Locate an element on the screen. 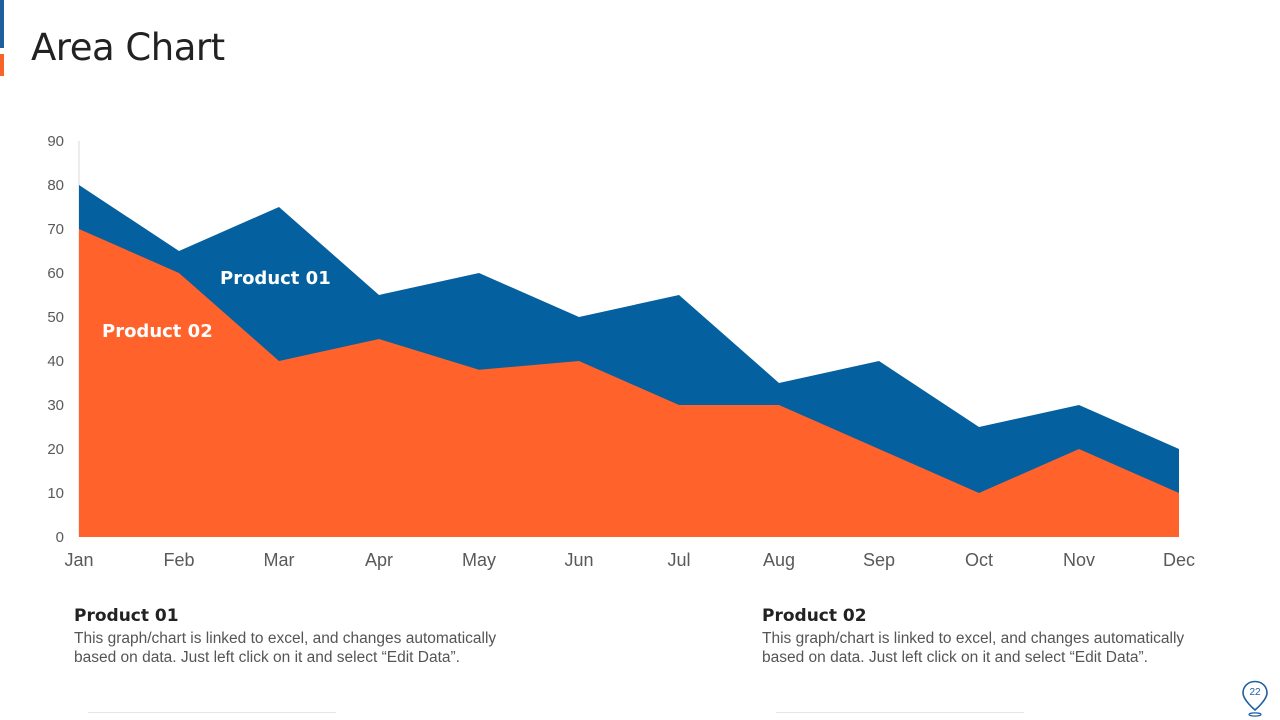  product-02-description-title: Product 02 is located at coordinates (814, 616).